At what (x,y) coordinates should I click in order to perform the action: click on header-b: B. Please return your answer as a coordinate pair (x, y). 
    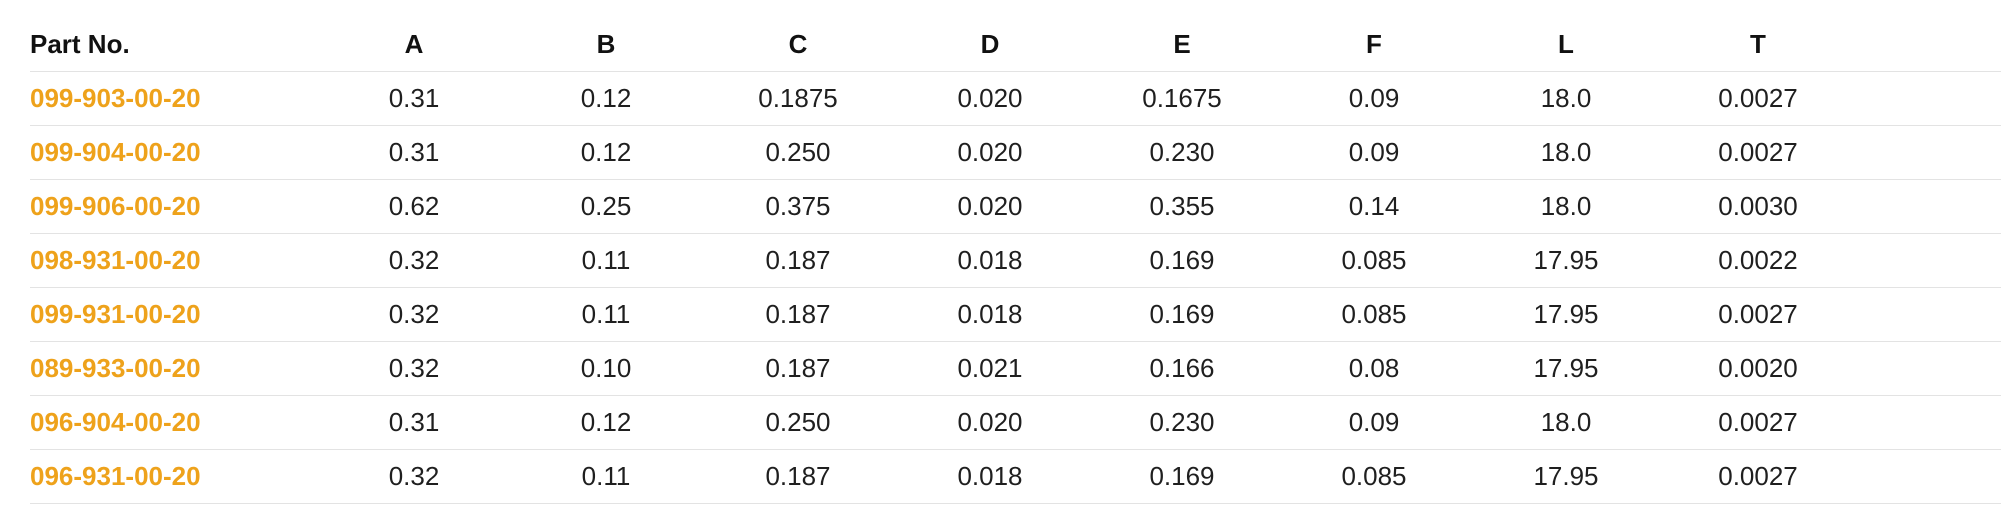
    Looking at the image, I should click on (606, 45).